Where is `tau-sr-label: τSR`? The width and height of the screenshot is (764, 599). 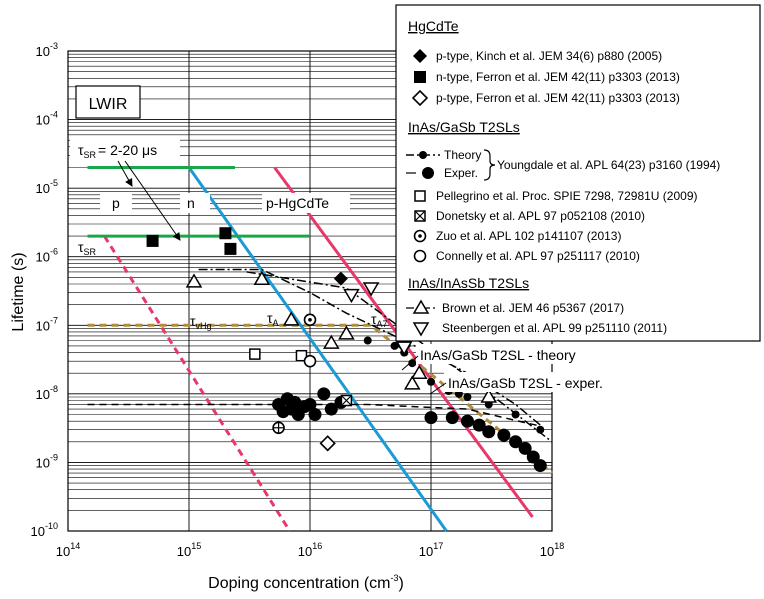 tau-sr-label: τSR is located at coordinates (87, 248).